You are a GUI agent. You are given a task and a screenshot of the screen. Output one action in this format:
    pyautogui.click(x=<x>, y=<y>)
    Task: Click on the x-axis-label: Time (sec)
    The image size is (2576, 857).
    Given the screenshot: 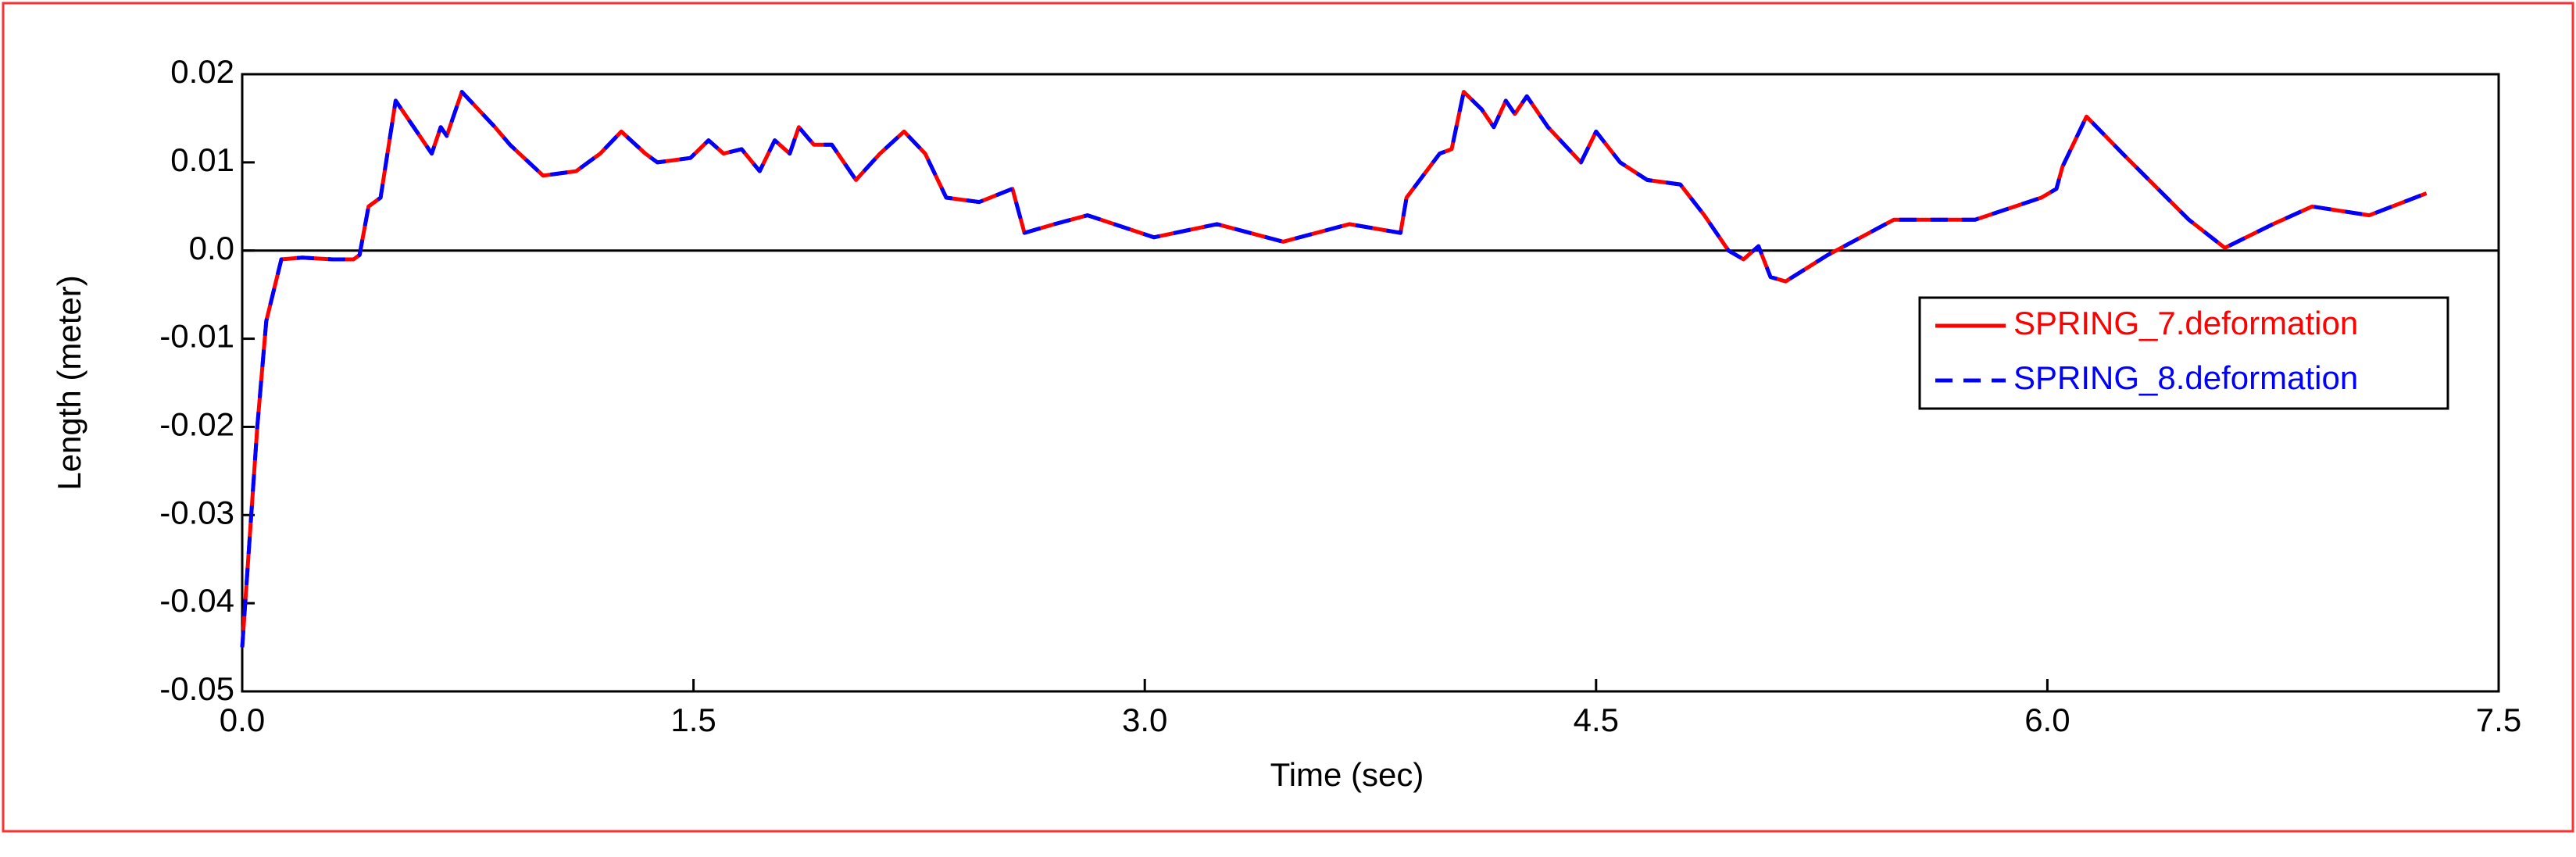 What is the action you would take?
    pyautogui.click(x=1347, y=775)
    